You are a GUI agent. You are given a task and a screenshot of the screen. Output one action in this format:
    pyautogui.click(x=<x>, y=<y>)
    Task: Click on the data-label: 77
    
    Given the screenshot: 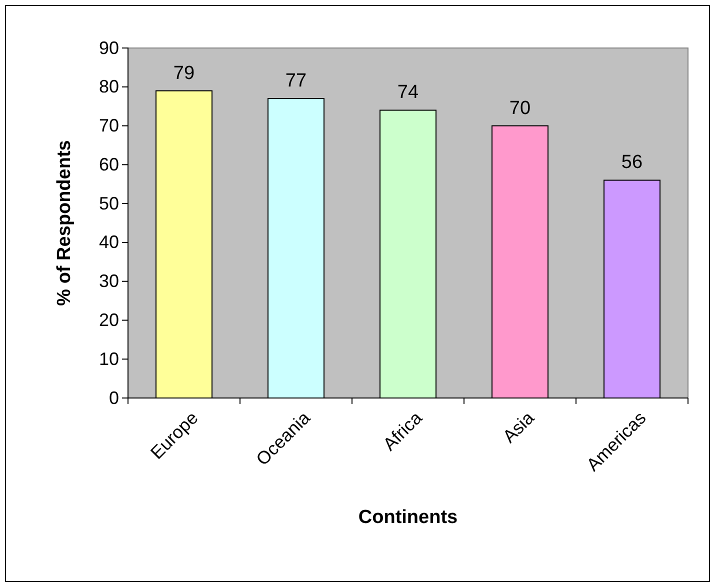 What is the action you would take?
    pyautogui.click(x=296, y=81)
    